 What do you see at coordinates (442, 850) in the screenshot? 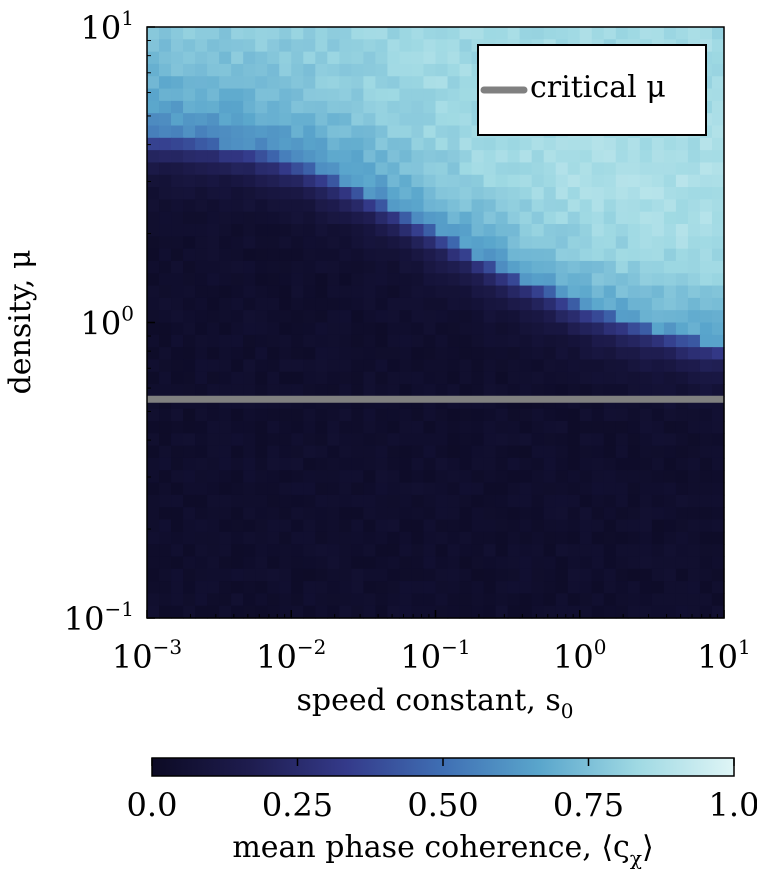
I see `colorbar-label: mean phase coherence, ⟨ςχ⟩` at bounding box center [442, 850].